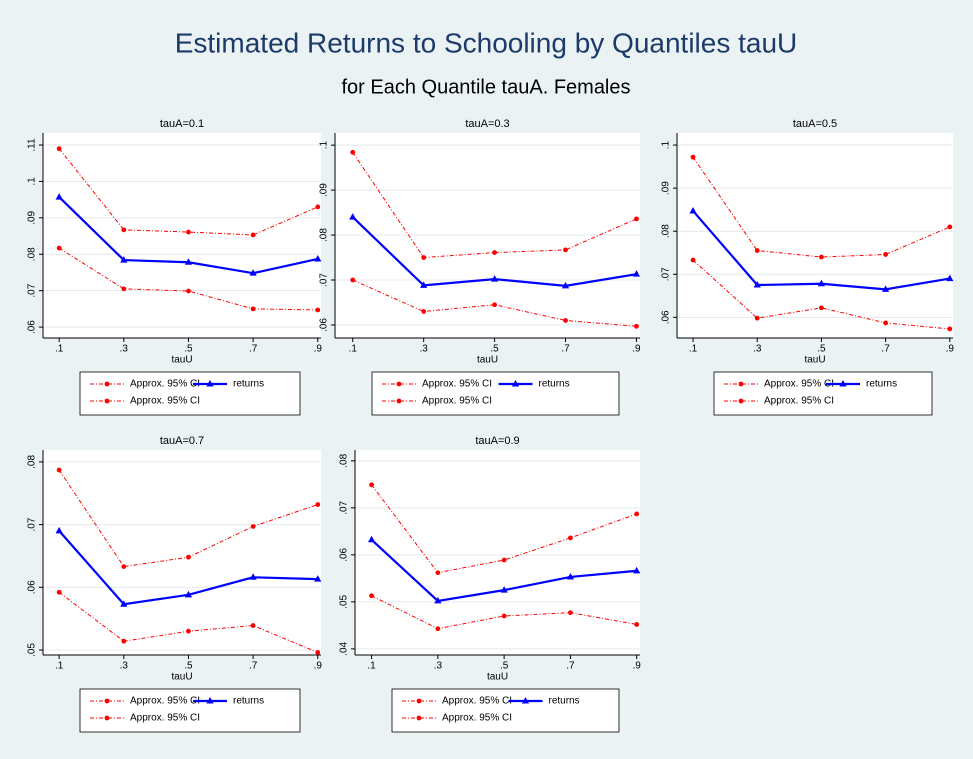 The image size is (973, 759). Describe the element at coordinates (344, 649) in the screenshot. I see `y-tick-label: .04` at that location.